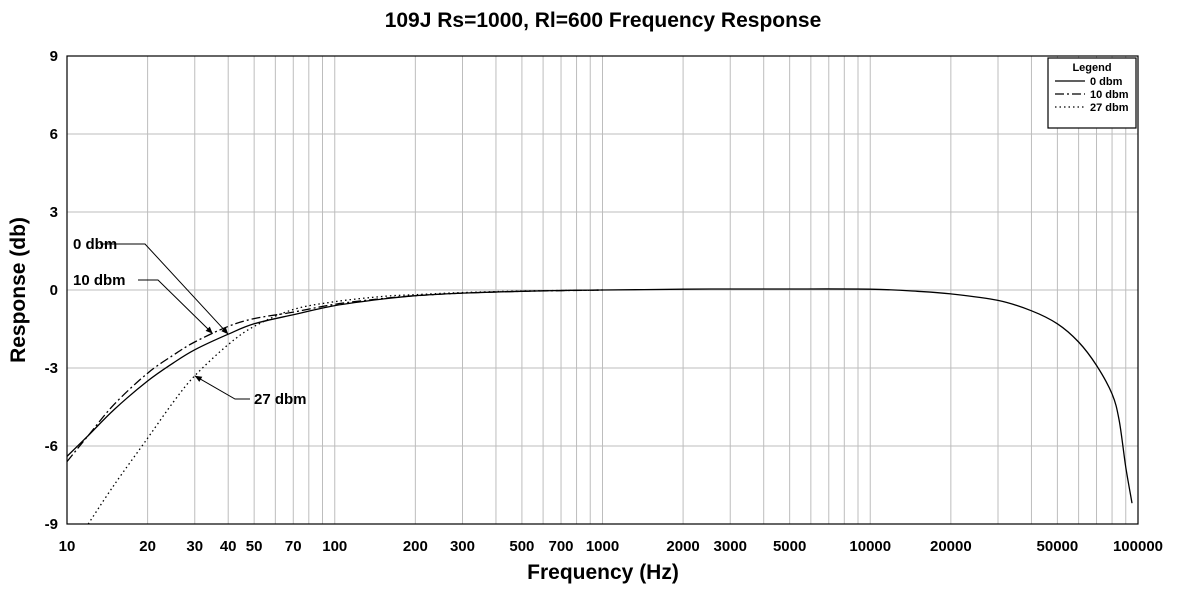  I want to click on x-tick-label: 40, so click(228, 546).